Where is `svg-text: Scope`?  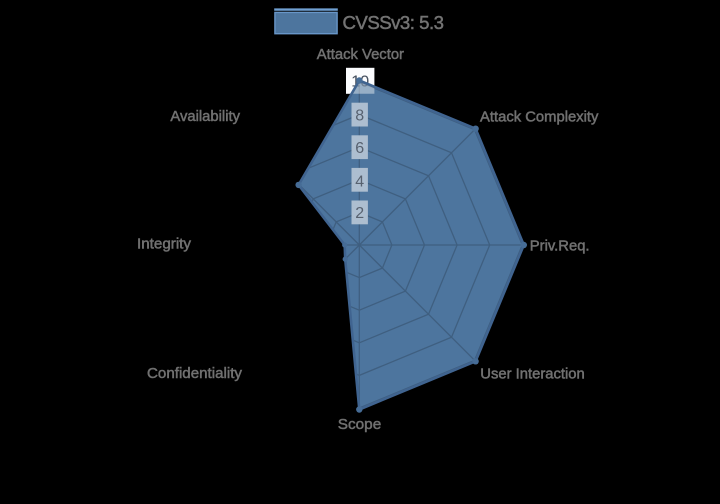
svg-text: Scope is located at coordinates (360, 425).